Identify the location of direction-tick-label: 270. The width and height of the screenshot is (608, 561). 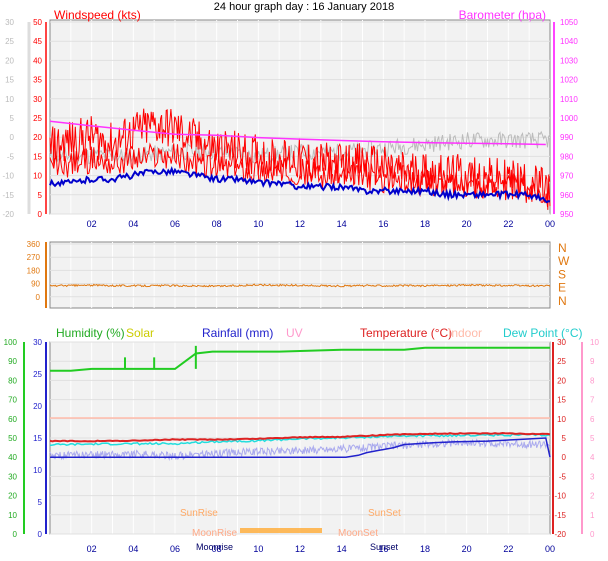
(34, 257).